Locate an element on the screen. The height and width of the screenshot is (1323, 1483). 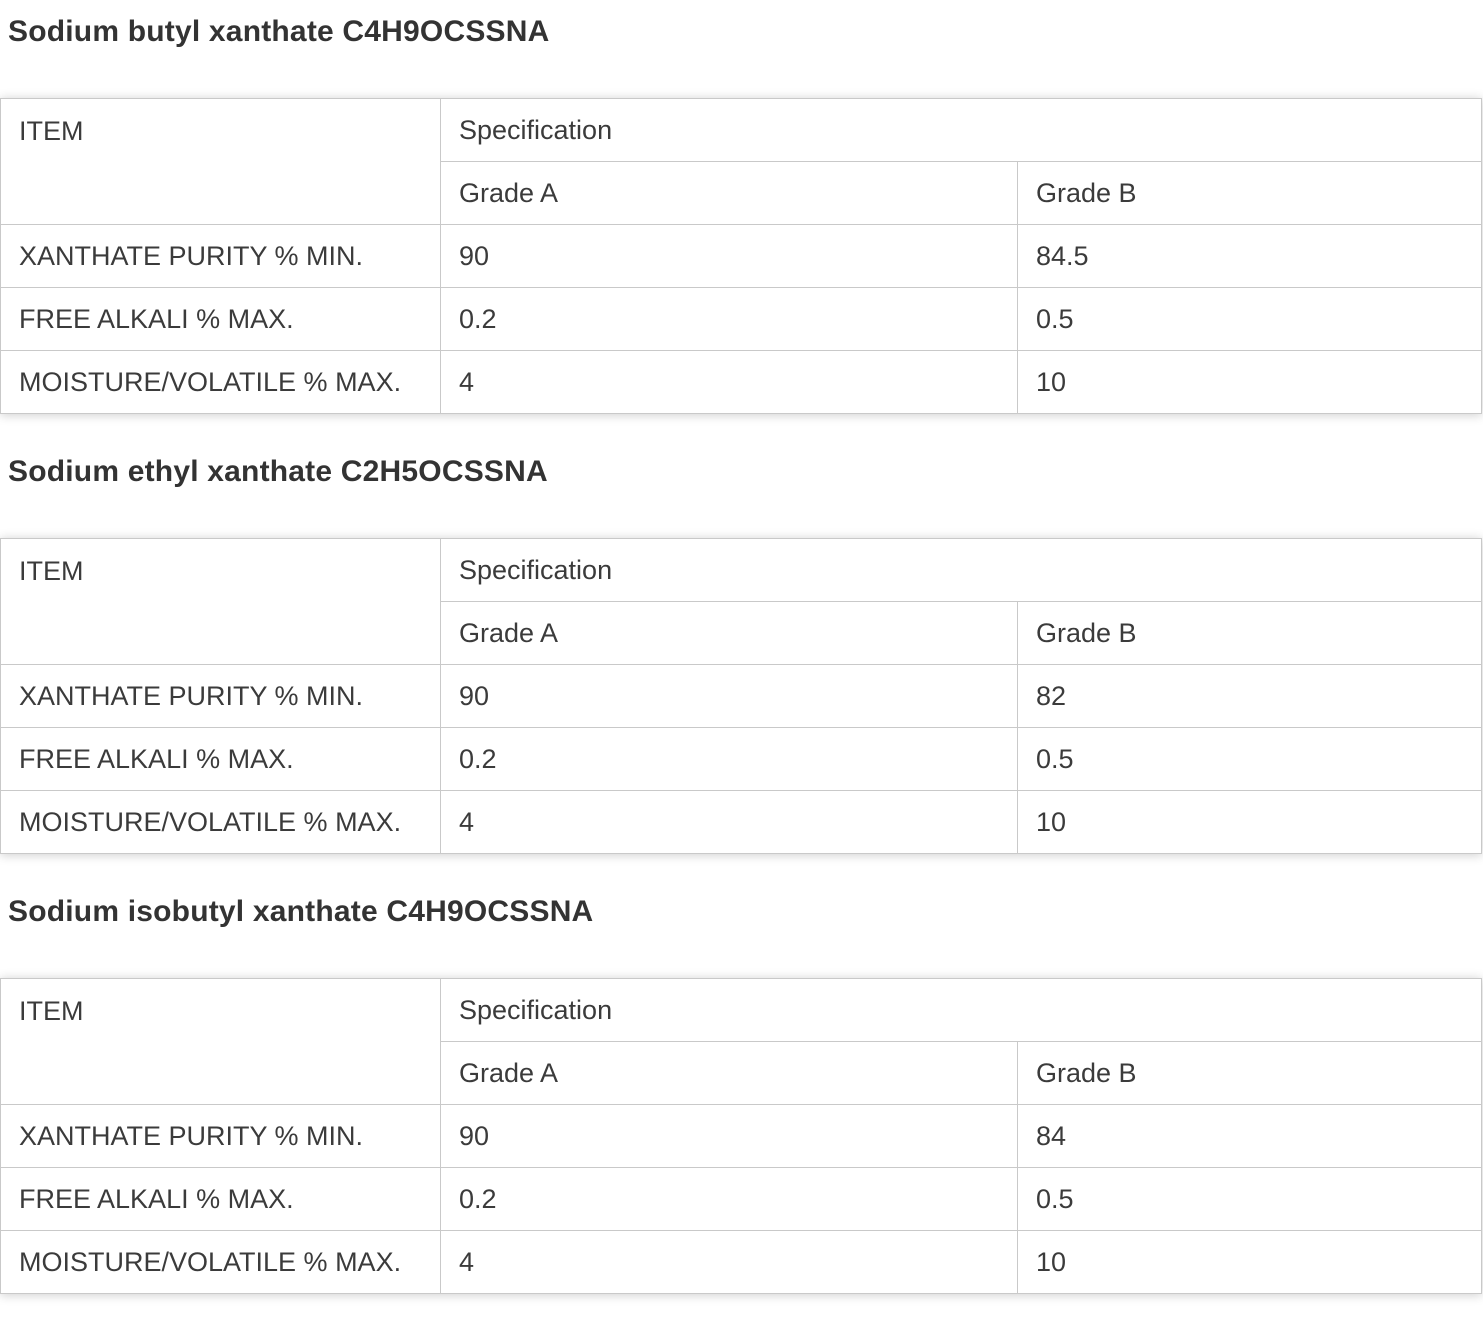
table-row: XANTHATE PURITY % MIN. 90 84 is located at coordinates (741, 1136).